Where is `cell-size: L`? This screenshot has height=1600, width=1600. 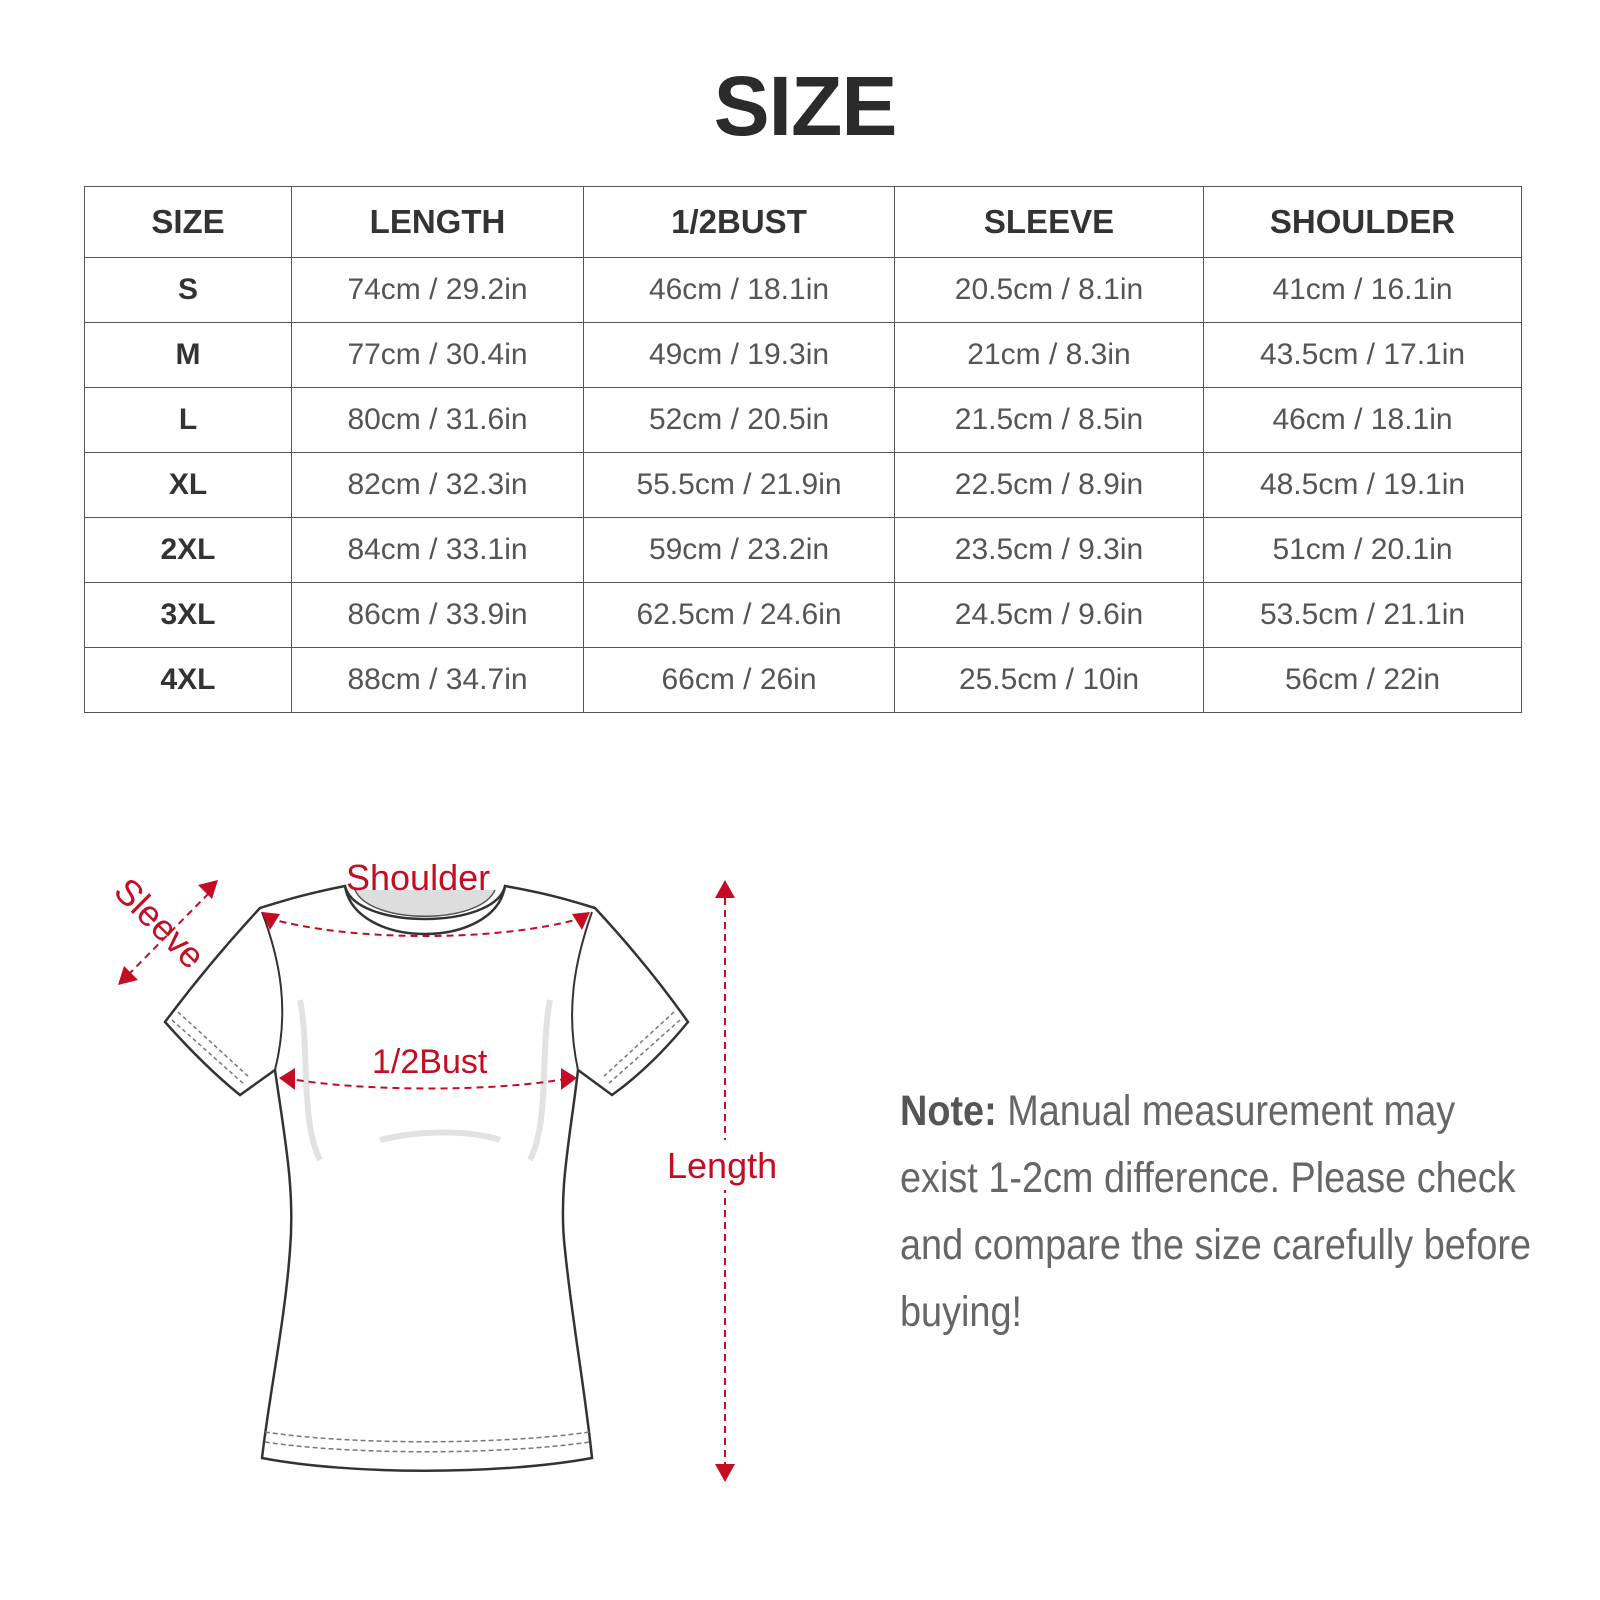
cell-size: L is located at coordinates (188, 420).